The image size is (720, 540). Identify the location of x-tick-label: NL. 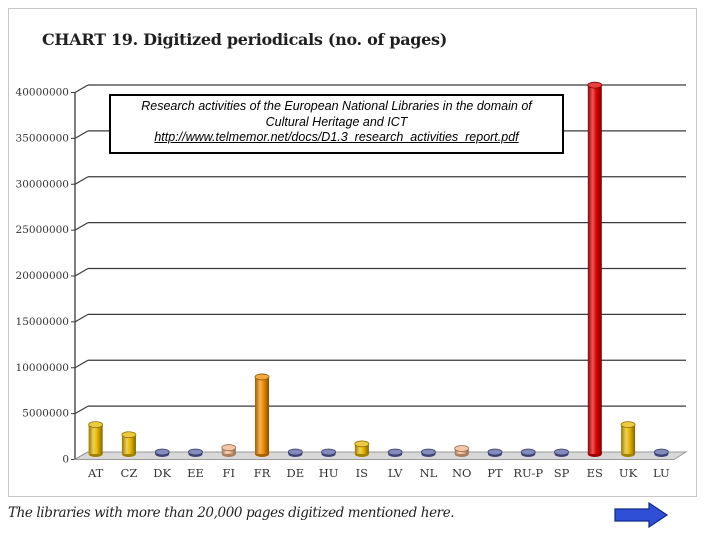
(429, 473).